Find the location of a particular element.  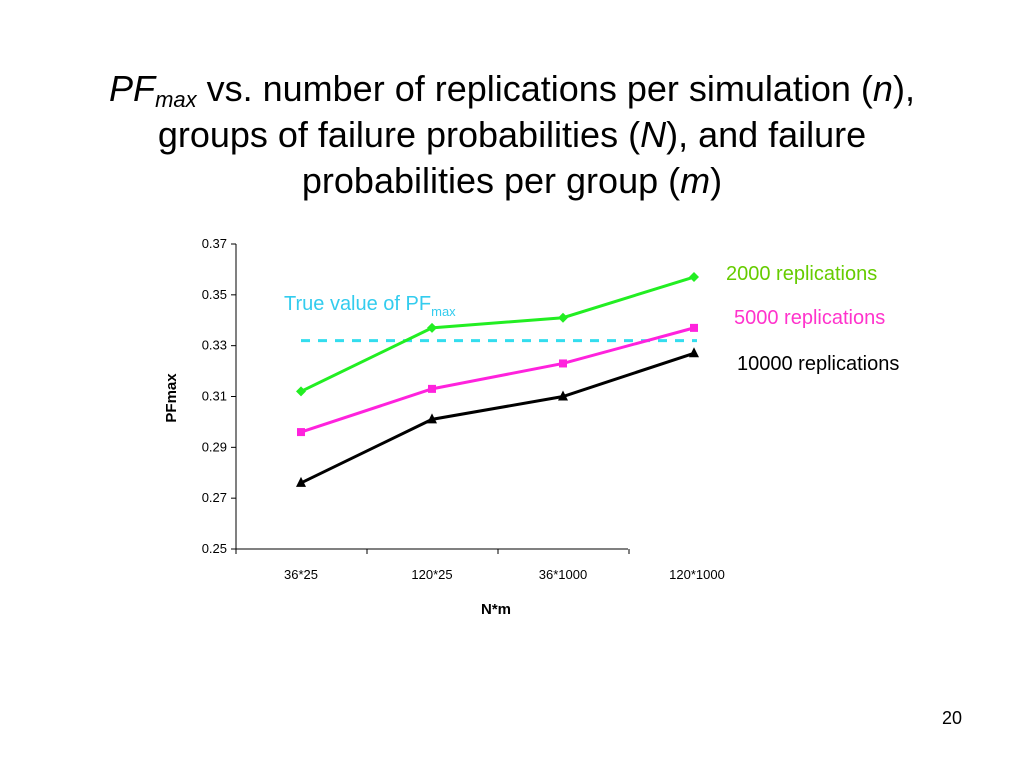

x-tick-label: 36*25 is located at coordinates (301, 574).